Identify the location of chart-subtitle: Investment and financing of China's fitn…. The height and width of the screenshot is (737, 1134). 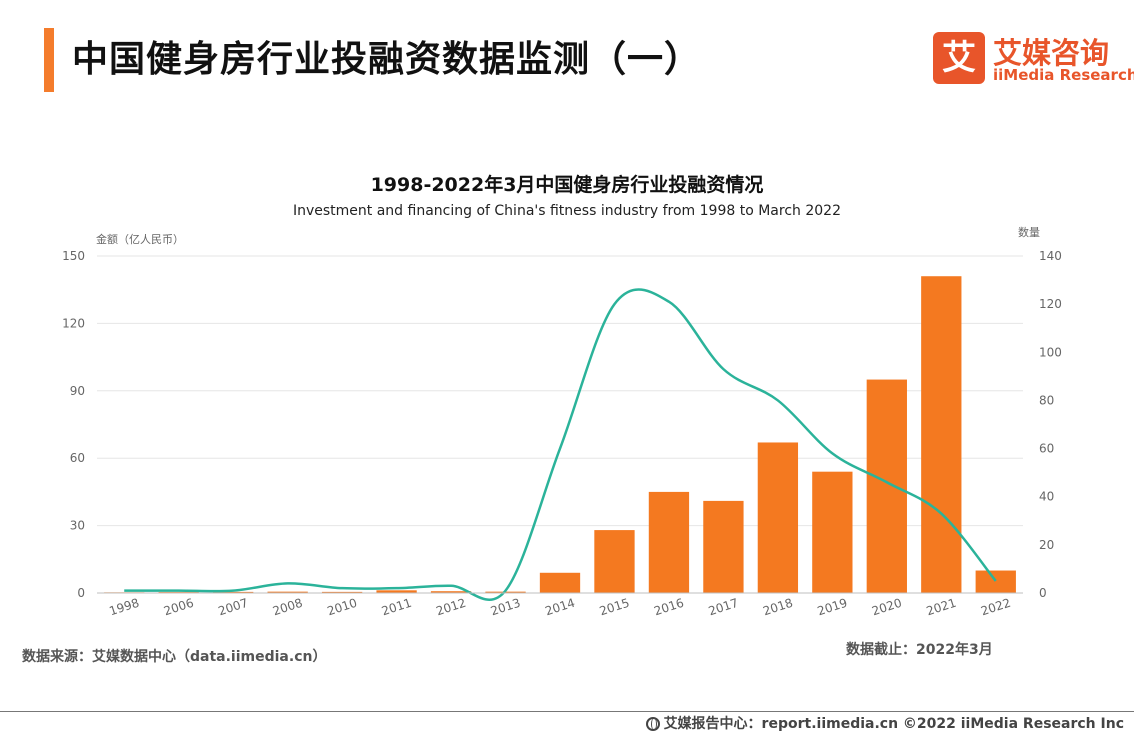
(566, 211).